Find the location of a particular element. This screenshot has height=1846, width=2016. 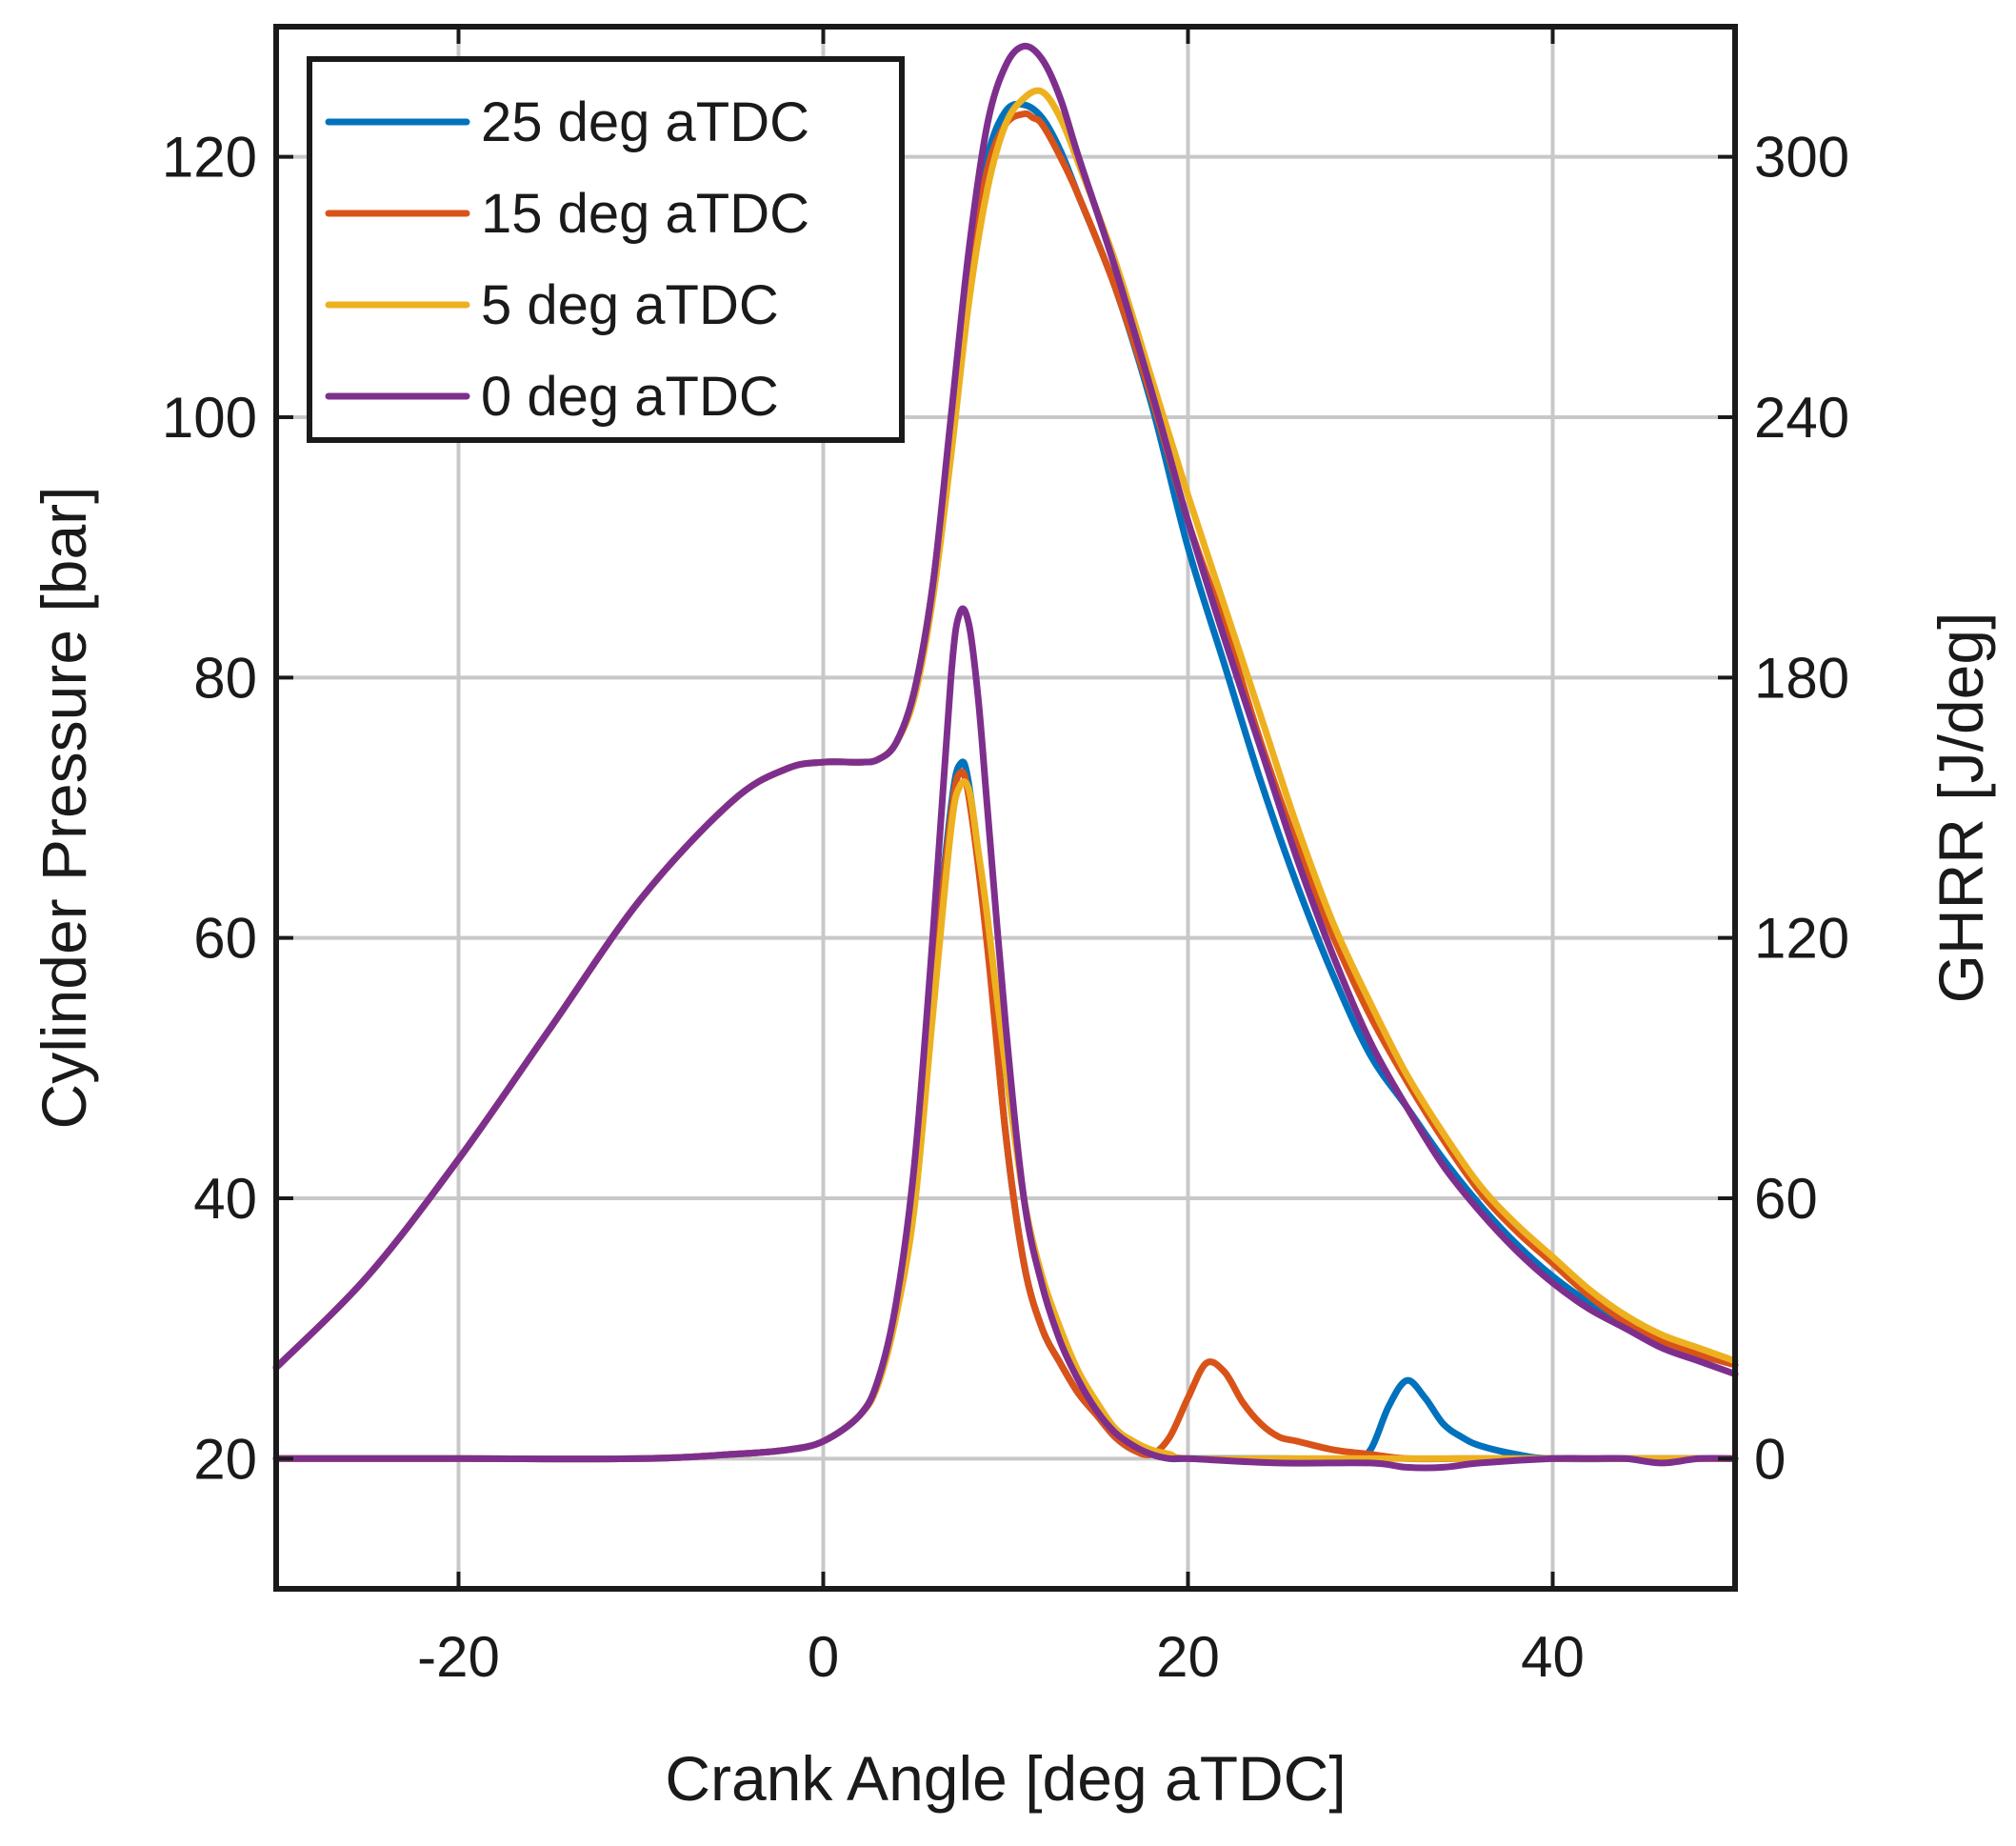

x-tick-label: 40 is located at coordinates (1553, 1657).